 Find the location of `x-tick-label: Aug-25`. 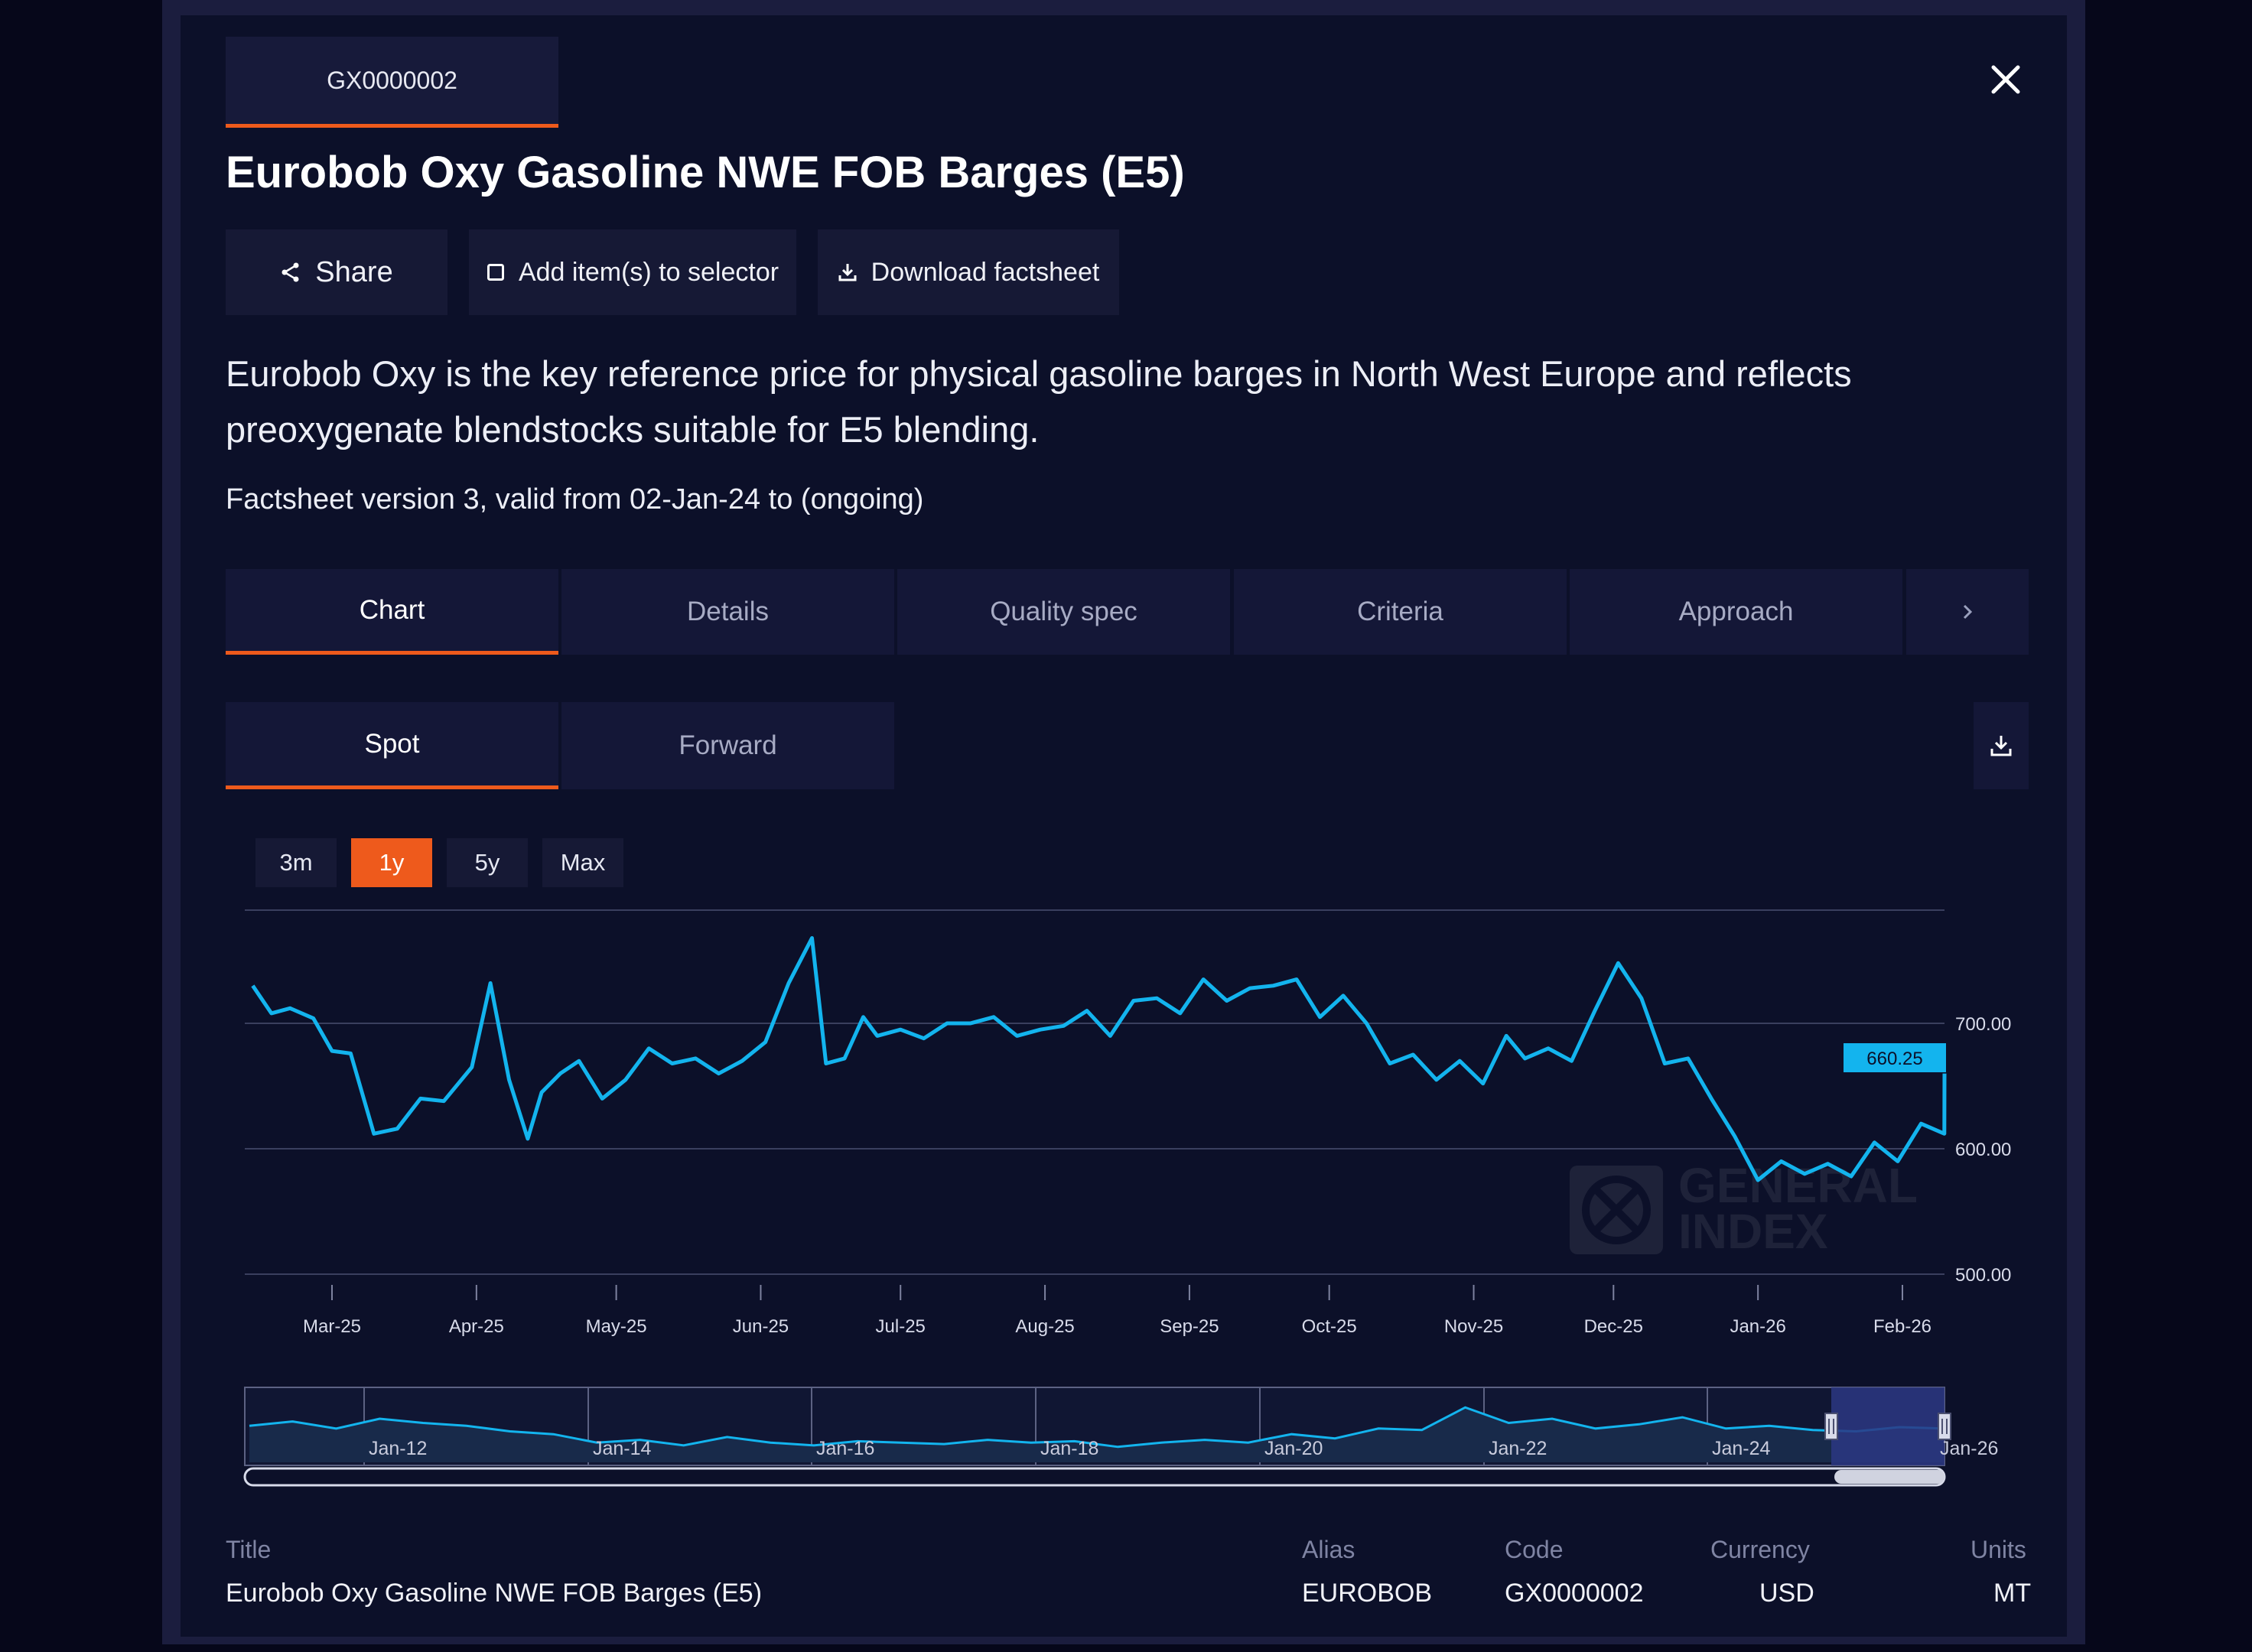

x-tick-label: Aug-25 is located at coordinates (1045, 1326).